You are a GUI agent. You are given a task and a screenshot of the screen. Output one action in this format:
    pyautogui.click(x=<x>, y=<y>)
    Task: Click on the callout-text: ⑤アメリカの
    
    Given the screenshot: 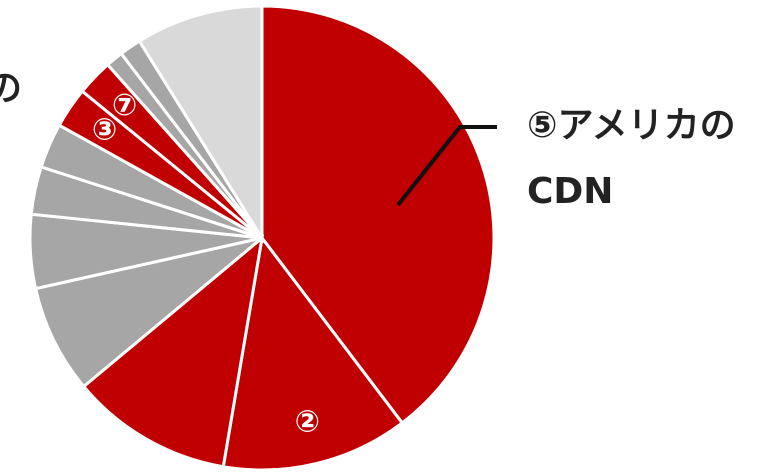 What is the action you would take?
    pyautogui.click(x=631, y=125)
    